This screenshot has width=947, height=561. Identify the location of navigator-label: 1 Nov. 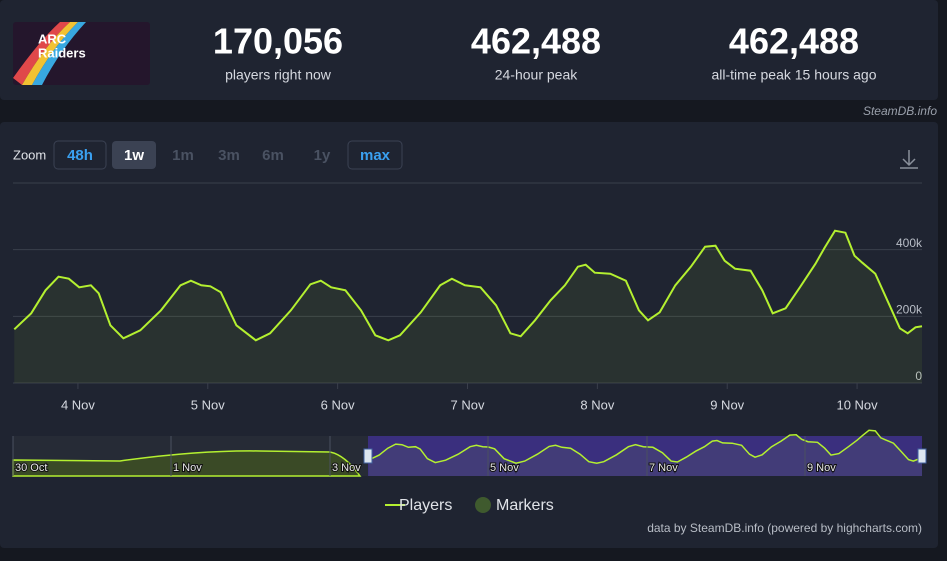
(187, 468).